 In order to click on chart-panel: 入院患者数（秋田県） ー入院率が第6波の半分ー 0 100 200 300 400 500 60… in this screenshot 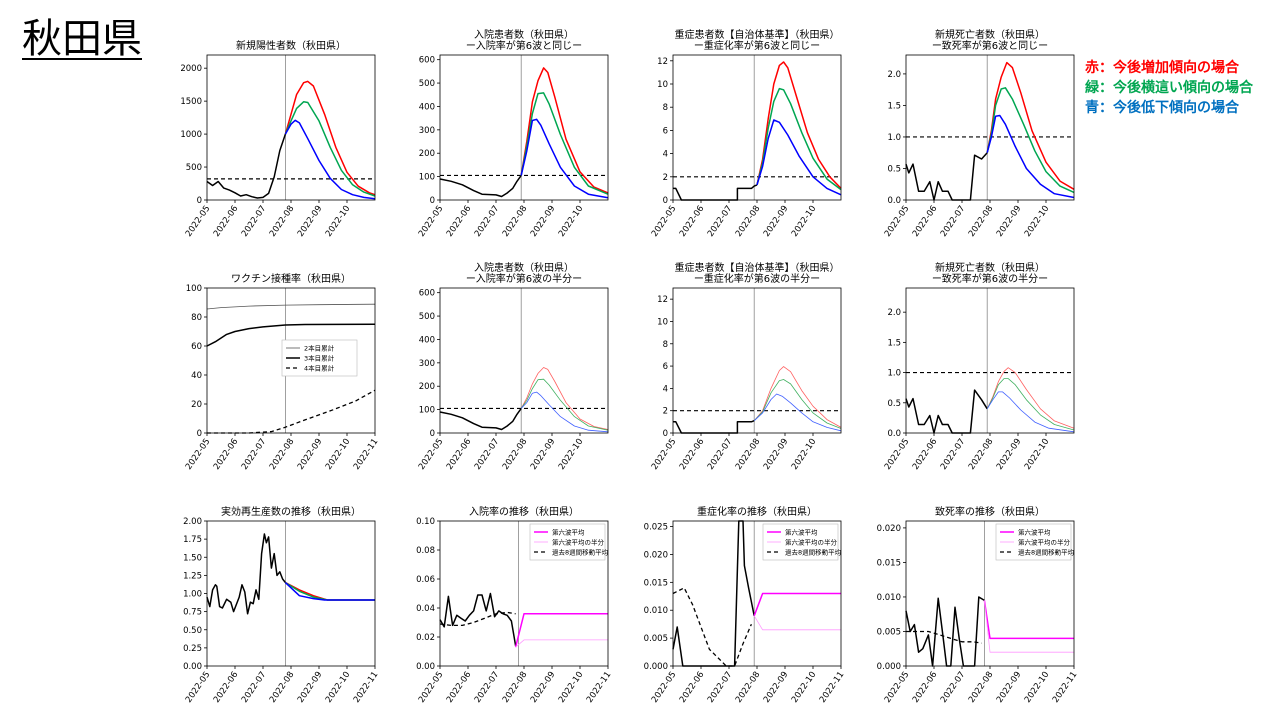, I will do `click(513, 366)`.